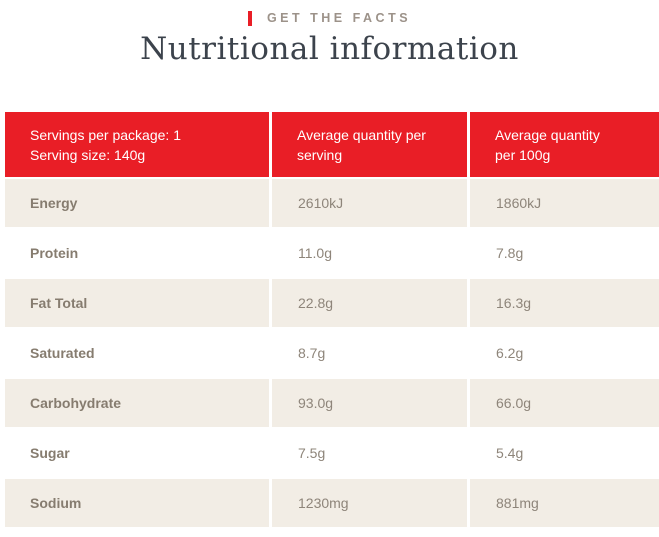  What do you see at coordinates (369, 144) in the screenshot?
I see `table-header-per-serving: Average quantity per serving` at bounding box center [369, 144].